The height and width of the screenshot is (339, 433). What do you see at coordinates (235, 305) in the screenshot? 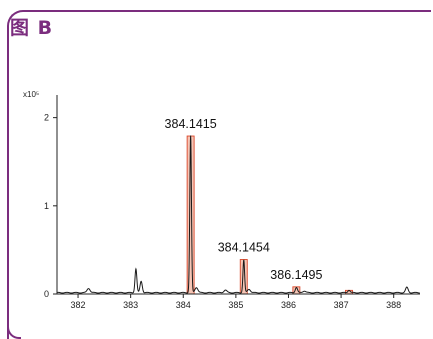
I see `x-tick-label-385: 385` at bounding box center [235, 305].